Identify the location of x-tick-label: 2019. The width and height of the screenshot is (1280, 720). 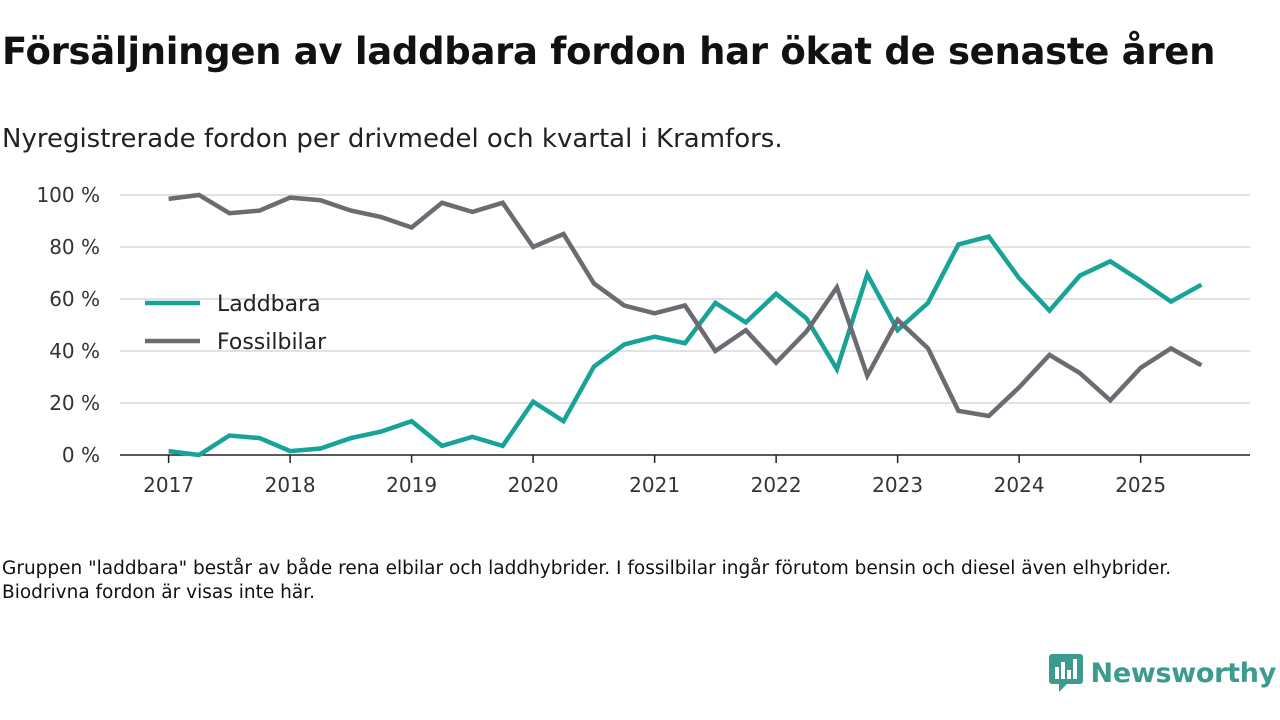
(411, 485).